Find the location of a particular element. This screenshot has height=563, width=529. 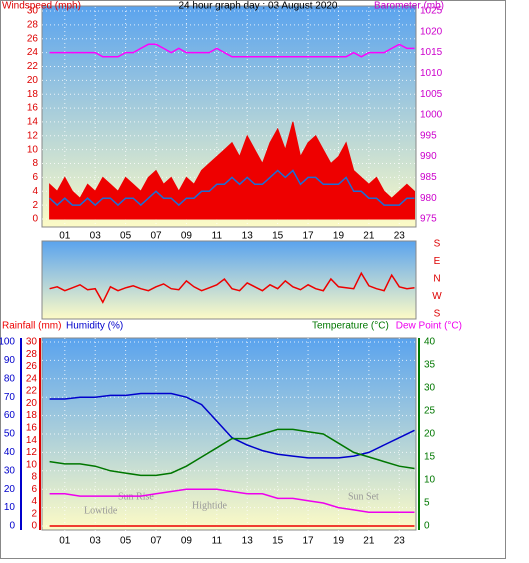

legend-label: Temperature (°C) is located at coordinates (350, 326).